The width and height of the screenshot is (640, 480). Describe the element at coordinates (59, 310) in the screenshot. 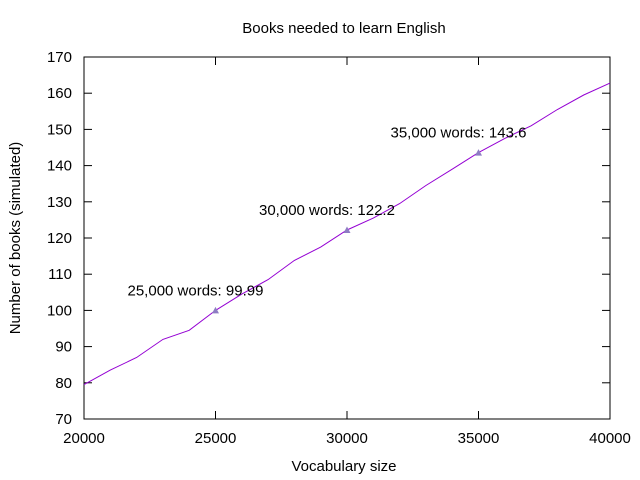

I see `y-tick-label: 100` at that location.